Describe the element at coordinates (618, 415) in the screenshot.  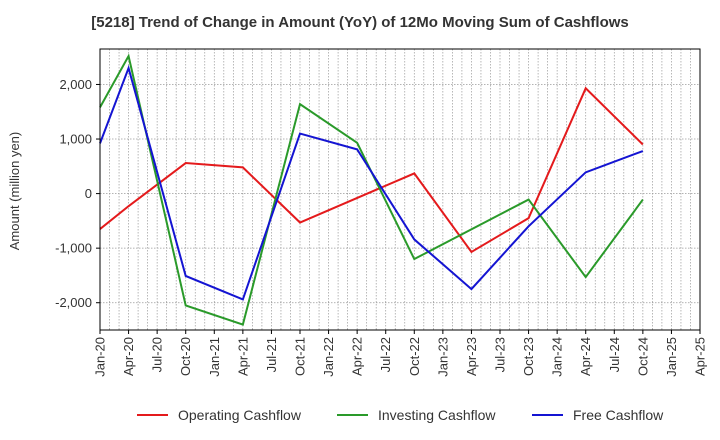
I see `legend-label-free-cashflow: Free Cashflow` at that location.